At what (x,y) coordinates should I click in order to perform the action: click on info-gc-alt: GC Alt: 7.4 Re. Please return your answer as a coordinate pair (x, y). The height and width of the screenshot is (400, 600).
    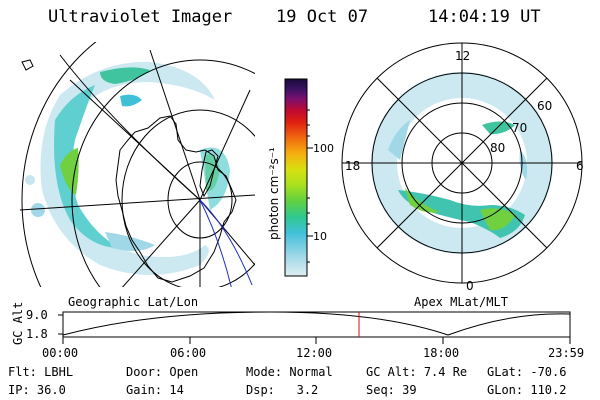
    Looking at the image, I should click on (417, 372).